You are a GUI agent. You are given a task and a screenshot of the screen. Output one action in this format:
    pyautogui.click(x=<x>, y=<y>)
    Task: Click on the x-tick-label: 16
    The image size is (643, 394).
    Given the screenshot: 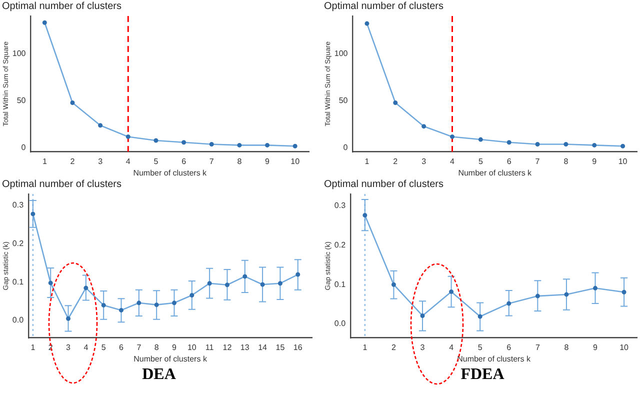 What is the action you would take?
    pyautogui.click(x=298, y=347)
    